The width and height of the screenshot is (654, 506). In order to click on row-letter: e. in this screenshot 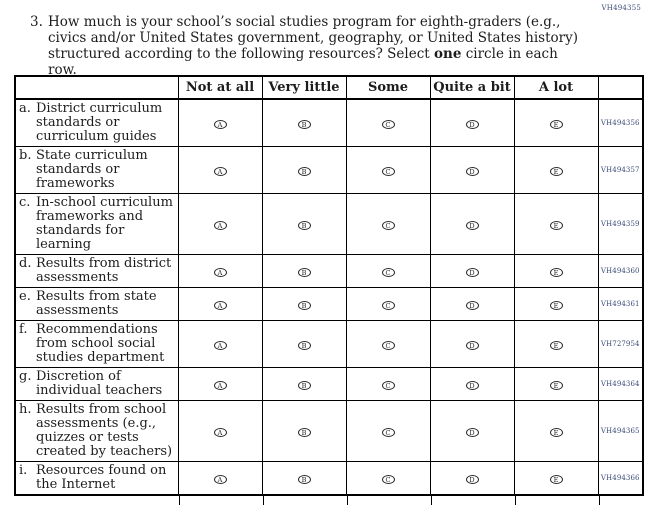, I will do `click(25, 296)`.